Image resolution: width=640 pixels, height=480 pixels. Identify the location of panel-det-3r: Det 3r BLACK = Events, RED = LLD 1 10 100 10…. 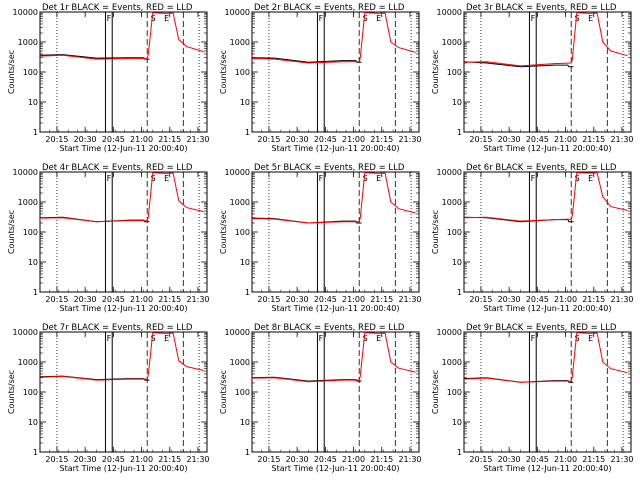
(532, 78).